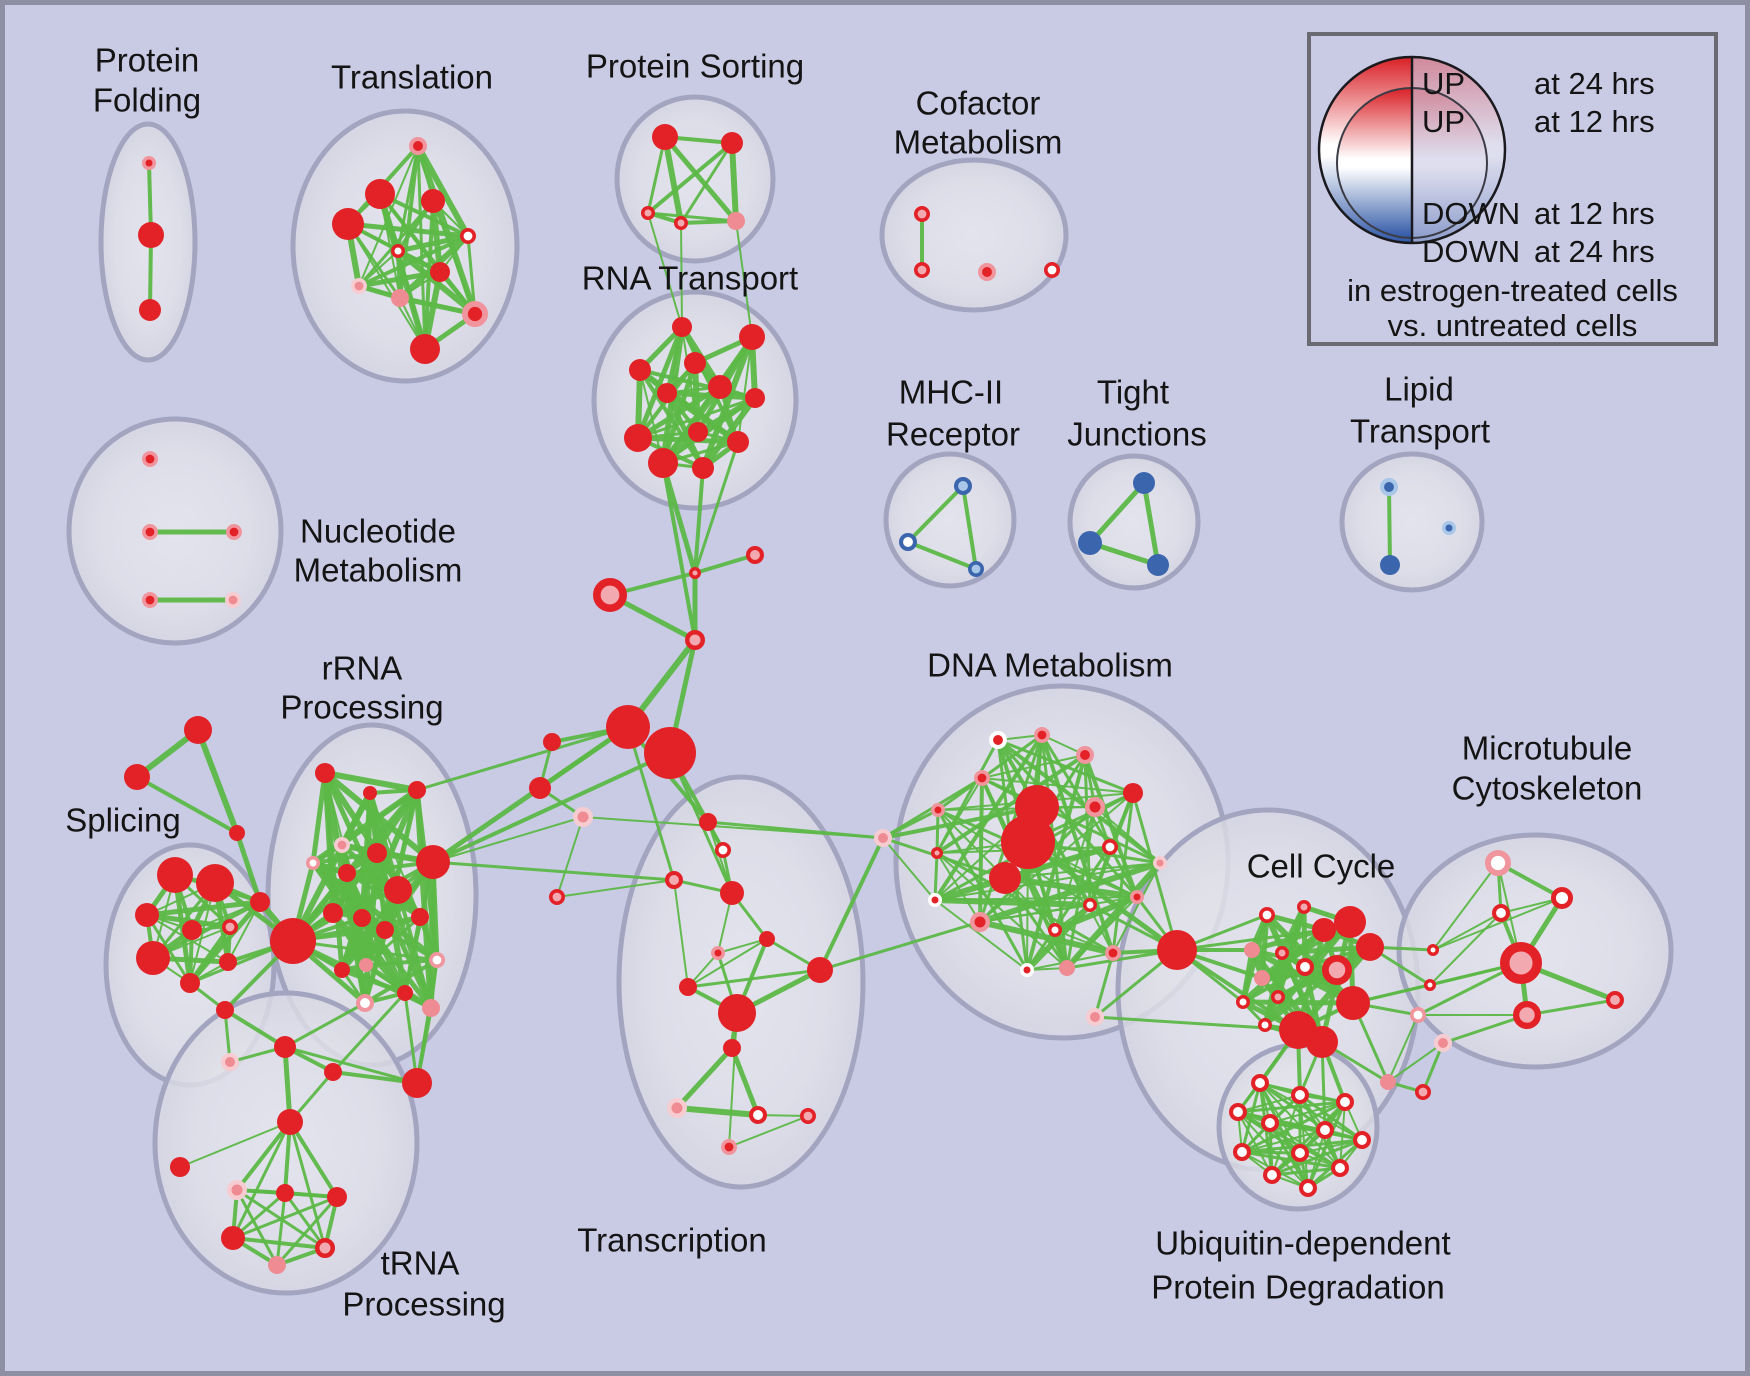 The width and height of the screenshot is (1750, 1376). What do you see at coordinates (741, 982) in the screenshot?
I see `cluster-ellipse-transcription` at bounding box center [741, 982].